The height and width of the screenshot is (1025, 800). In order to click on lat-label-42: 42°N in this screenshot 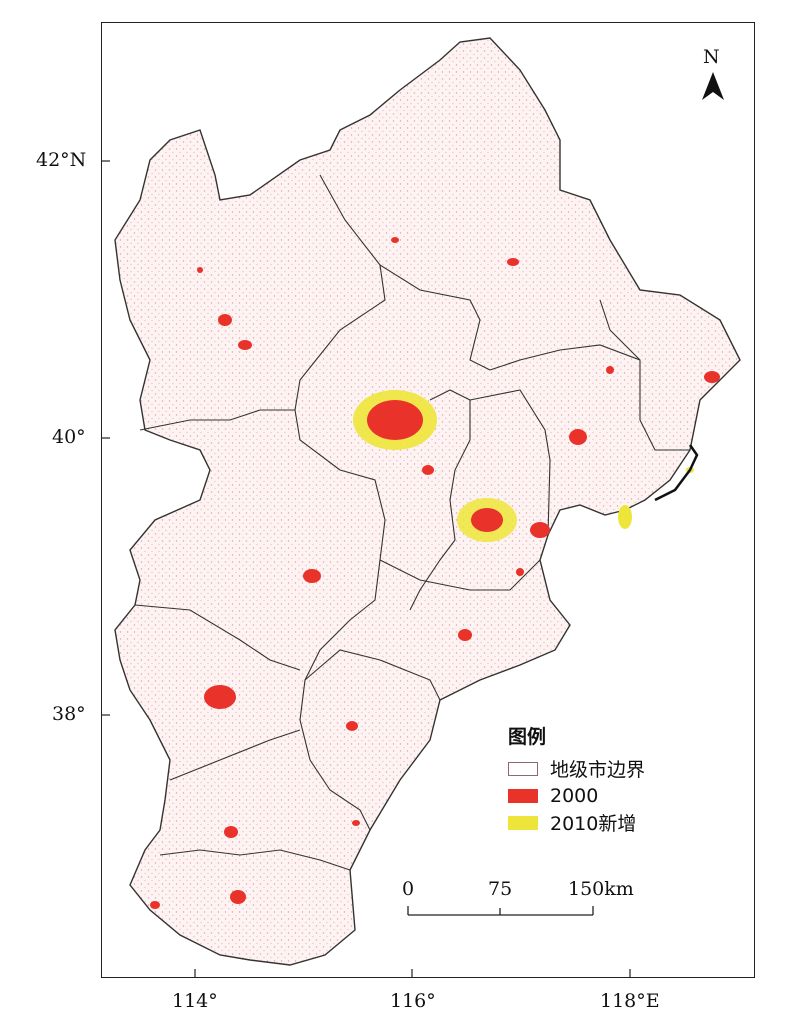, I will do `click(61, 160)`.